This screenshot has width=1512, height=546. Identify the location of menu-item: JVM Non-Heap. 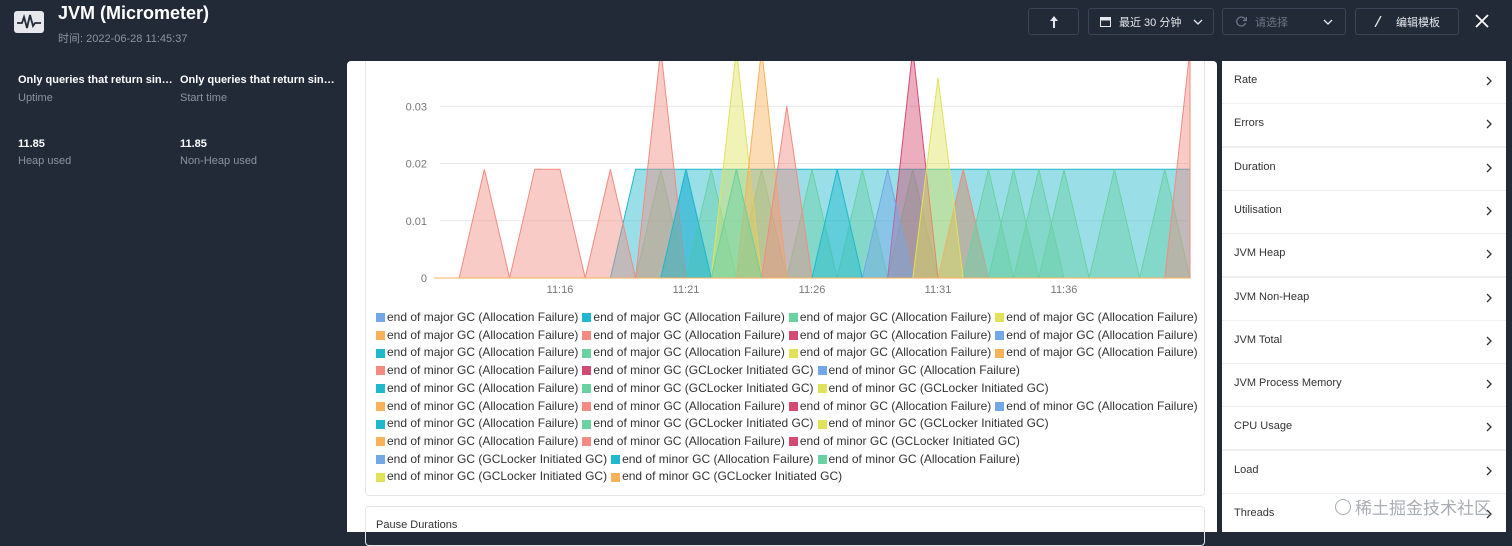
(1364, 298).